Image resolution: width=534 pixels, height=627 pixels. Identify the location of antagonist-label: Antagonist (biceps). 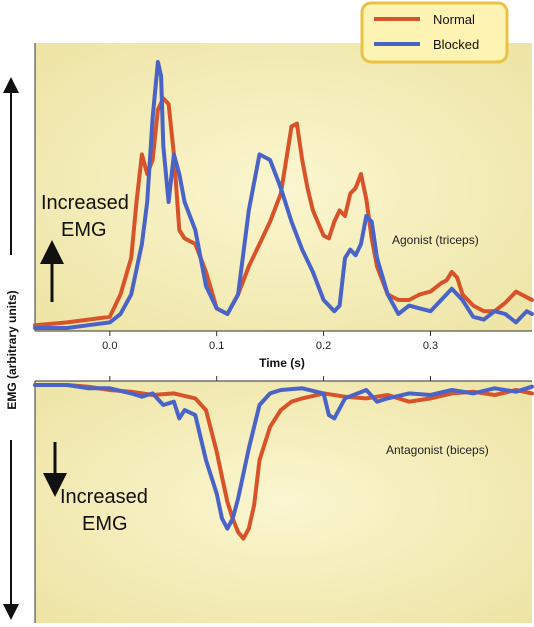
(437, 450).